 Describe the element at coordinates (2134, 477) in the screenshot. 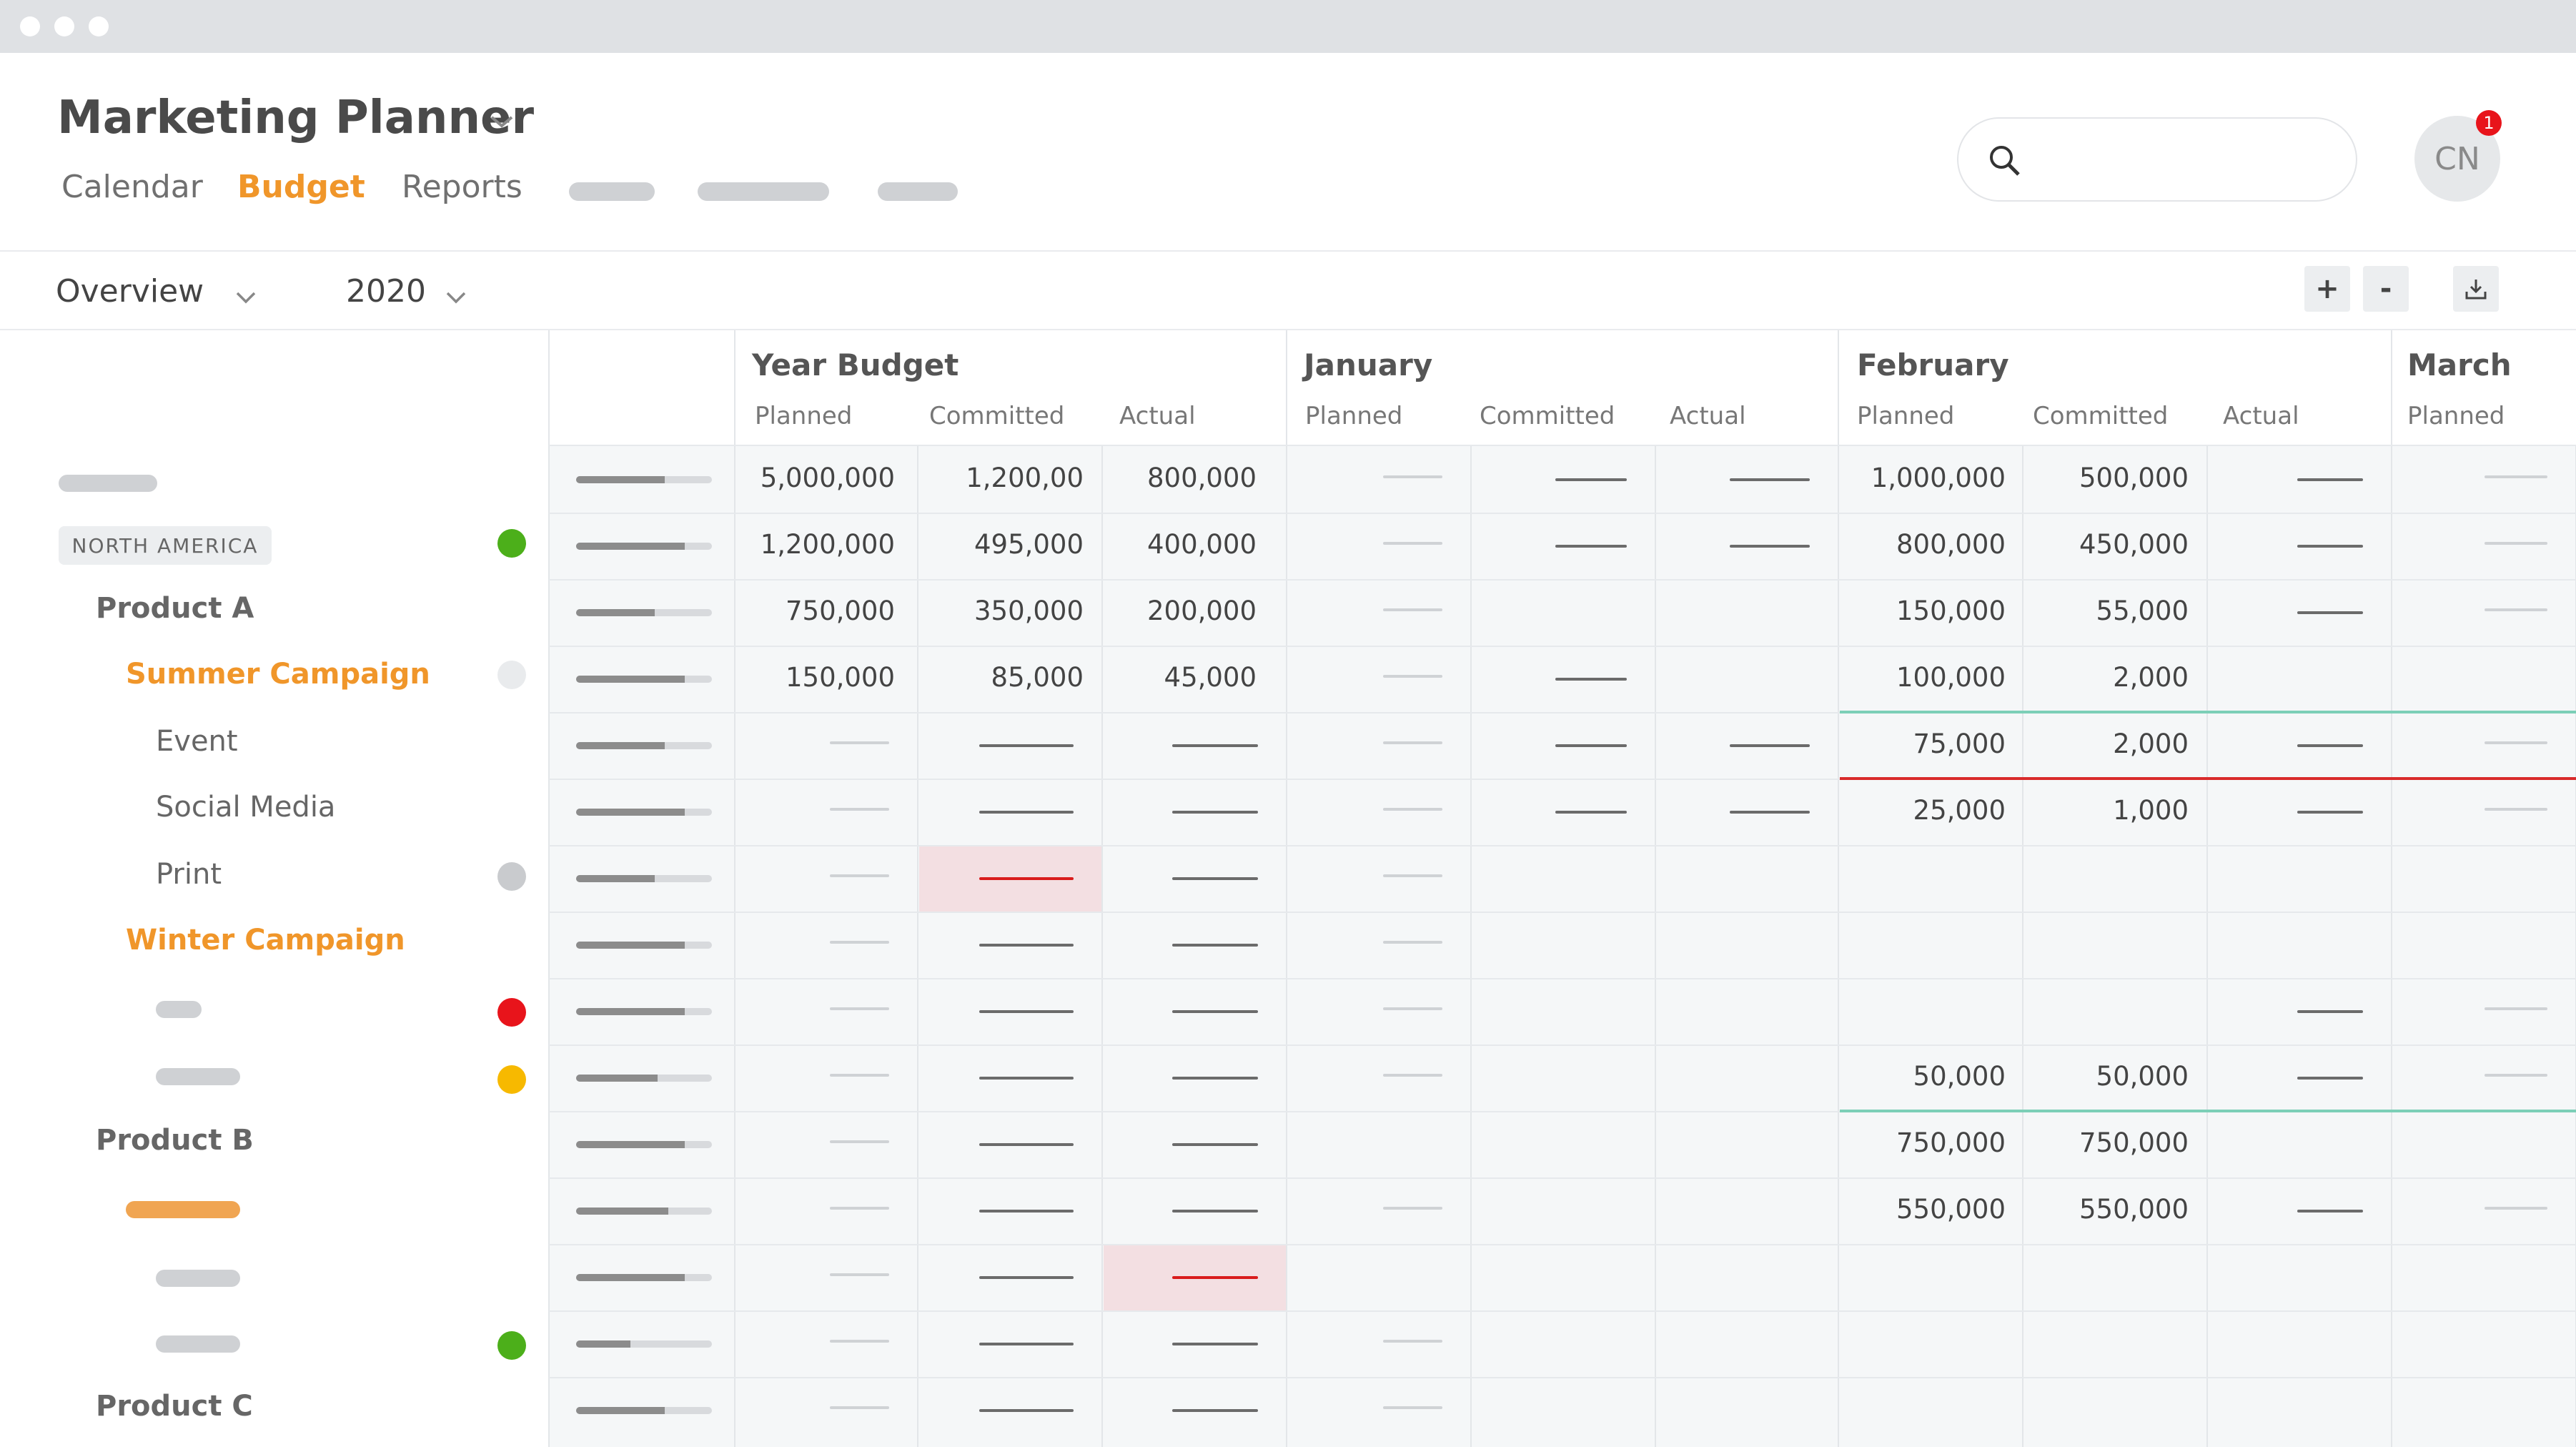

I see `budget-value-cell: 500,000` at that location.